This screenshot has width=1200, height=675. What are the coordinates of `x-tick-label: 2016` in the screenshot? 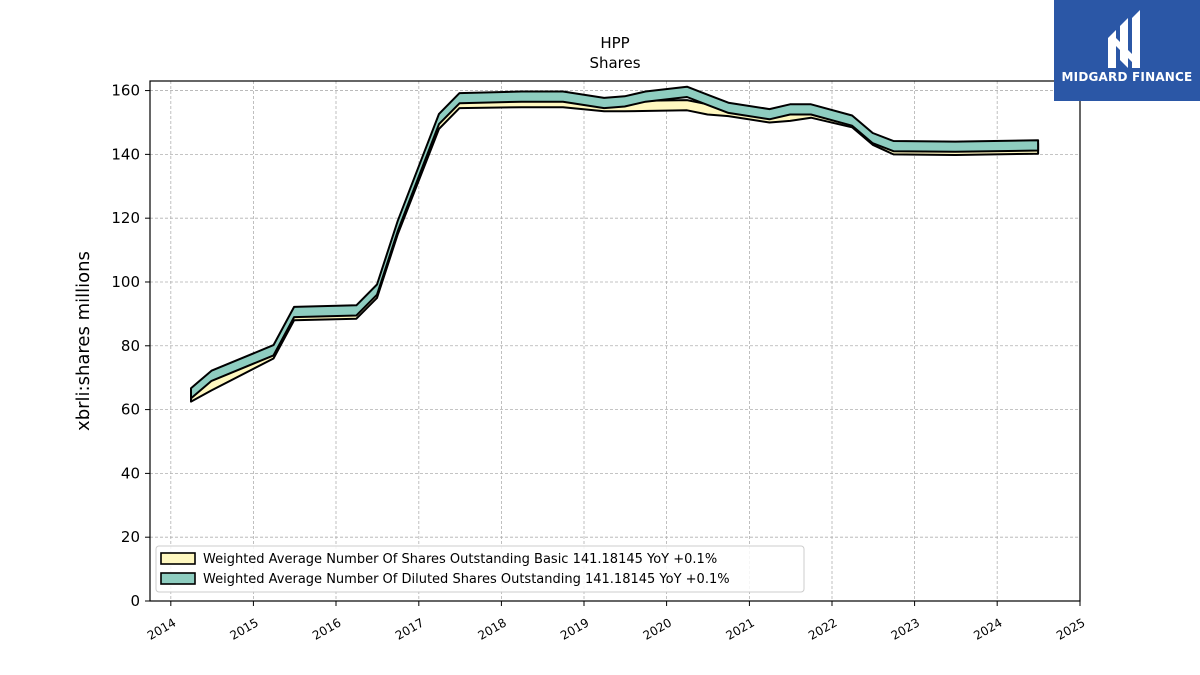 It's located at (326, 628).